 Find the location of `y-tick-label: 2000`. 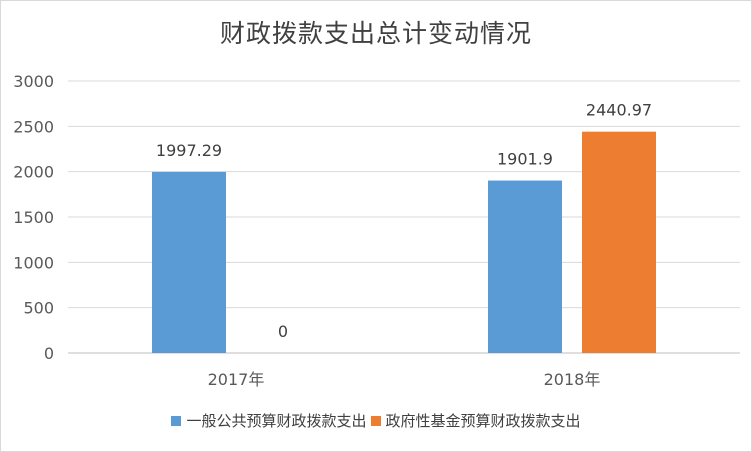

y-tick-label: 2000 is located at coordinates (33, 172).